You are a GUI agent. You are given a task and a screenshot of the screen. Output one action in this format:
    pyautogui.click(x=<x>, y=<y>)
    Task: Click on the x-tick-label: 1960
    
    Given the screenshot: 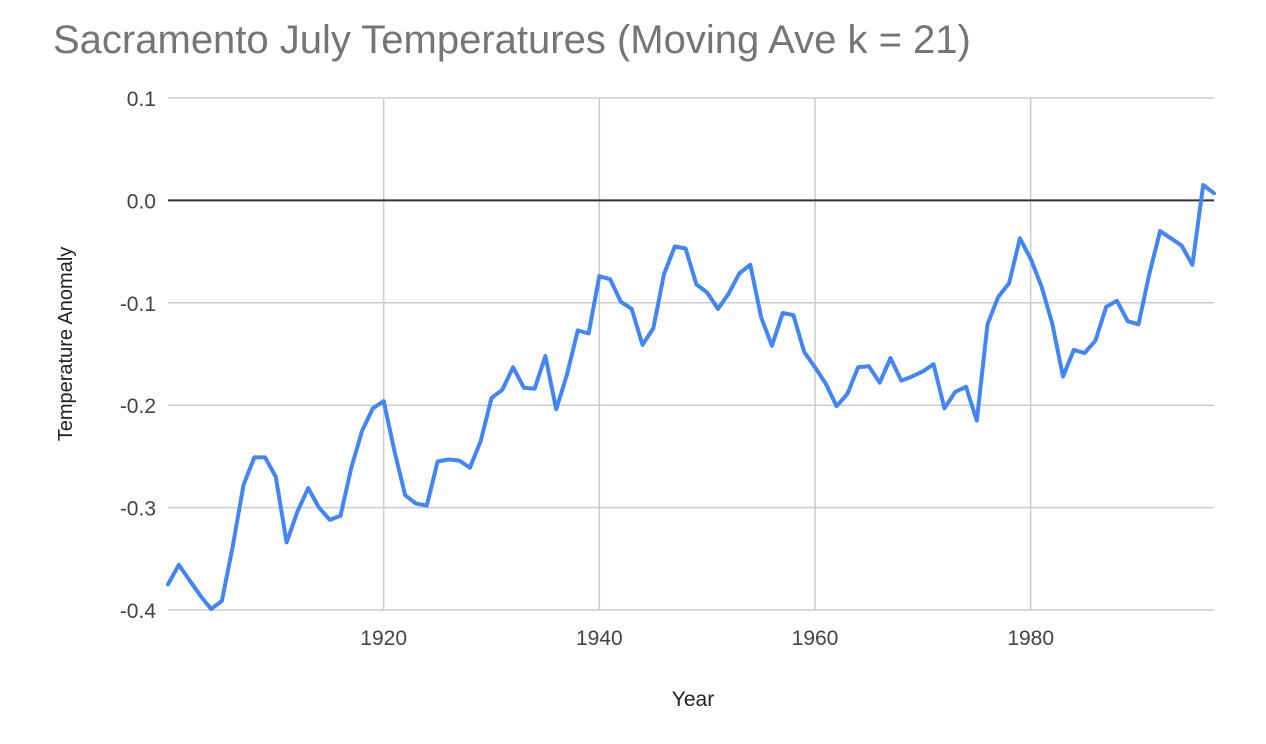 What is the action you would take?
    pyautogui.click(x=815, y=638)
    